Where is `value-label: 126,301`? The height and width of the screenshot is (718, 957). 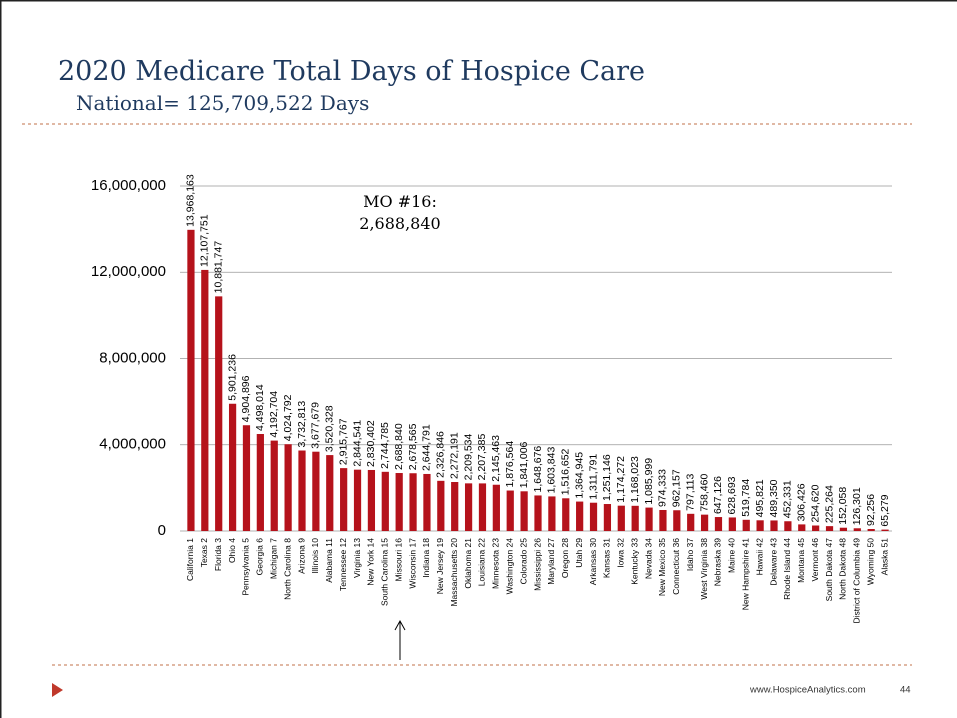 value-label: 126,301 is located at coordinates (857, 506).